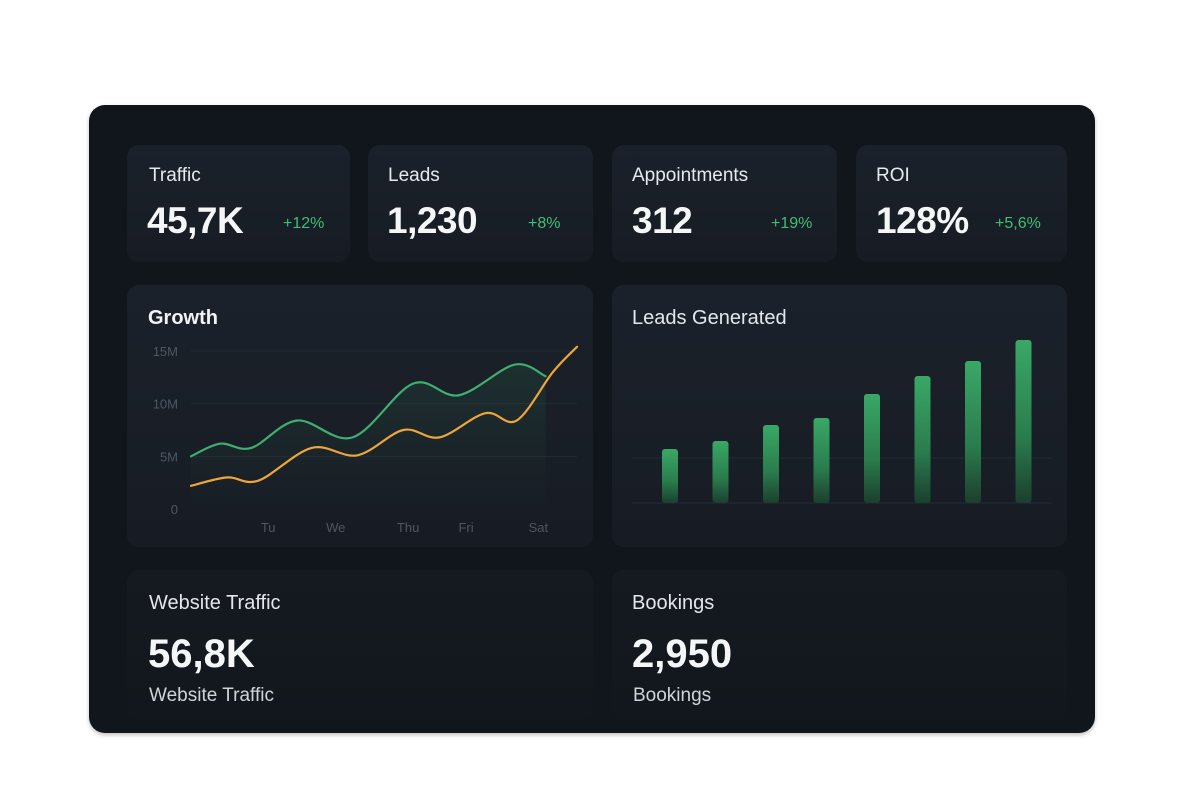  What do you see at coordinates (165, 404) in the screenshot?
I see `y-tick-label: 10M` at bounding box center [165, 404].